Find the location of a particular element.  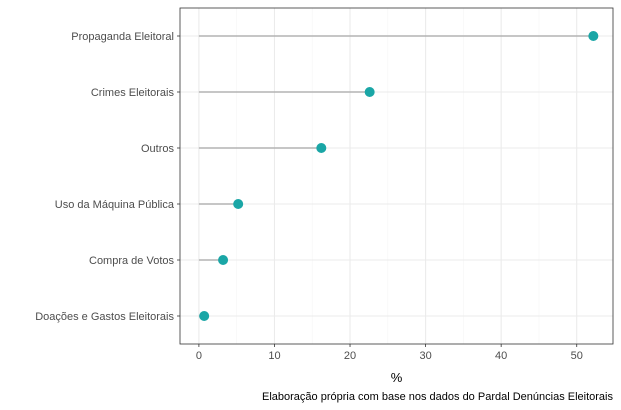

y-tick-label: Propaganda Eleitoral is located at coordinates (122, 37).